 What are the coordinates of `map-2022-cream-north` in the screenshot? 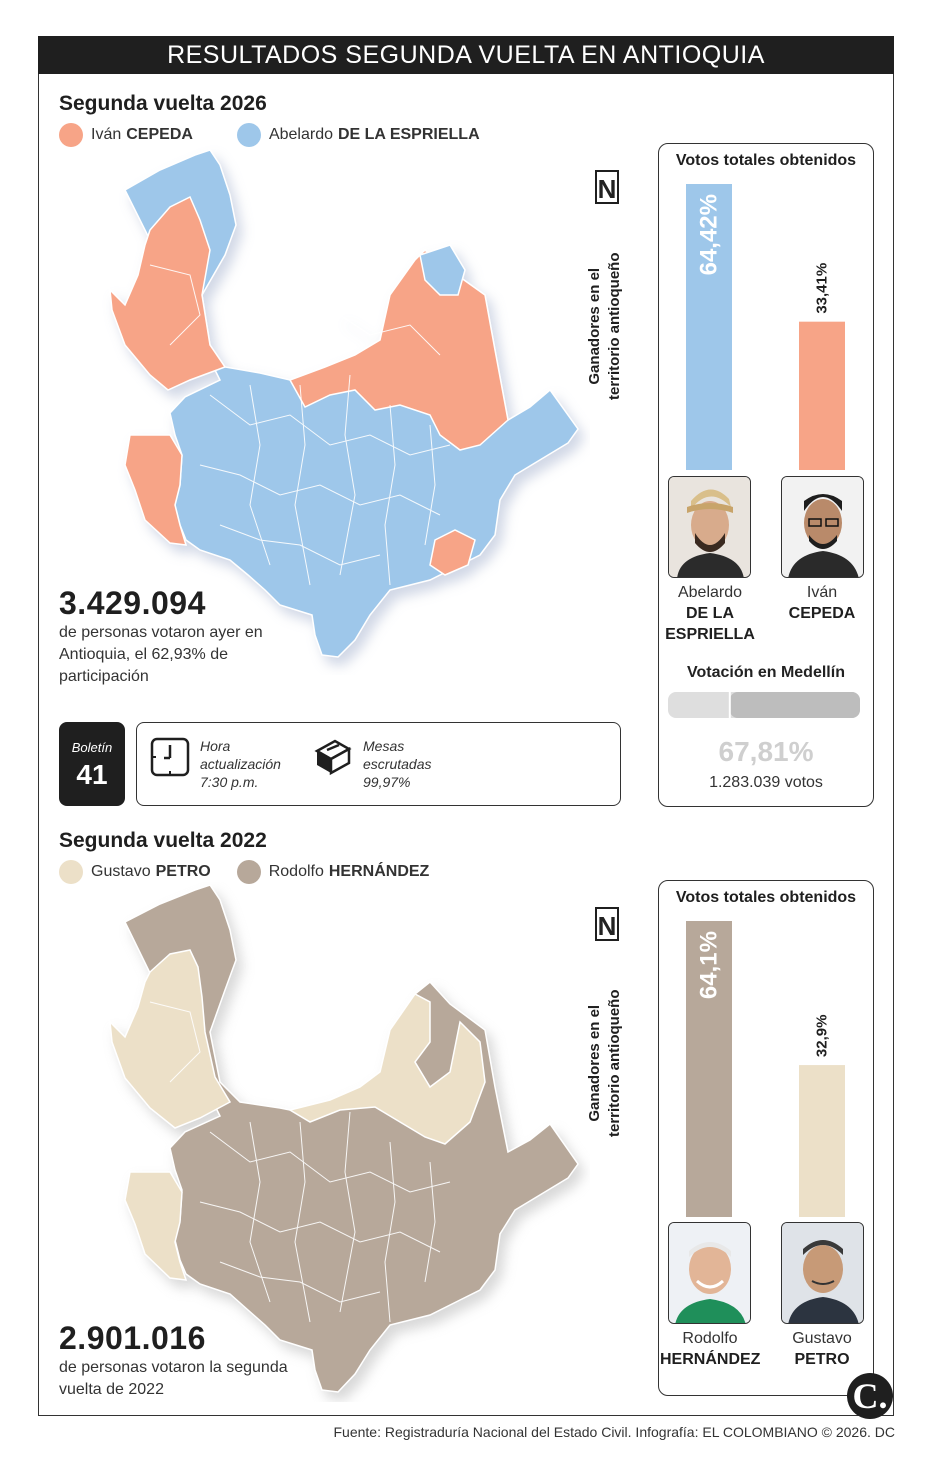 It's located at (170, 1039).